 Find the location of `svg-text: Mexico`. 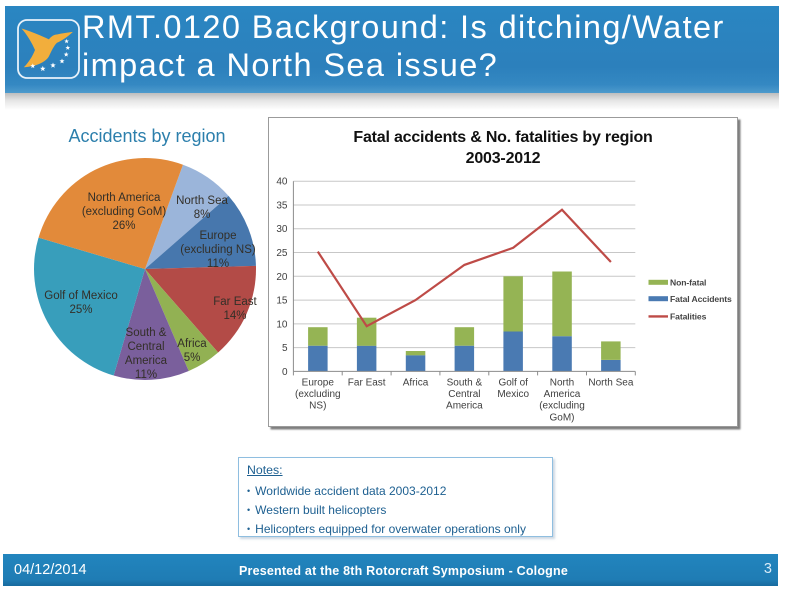

svg-text: Mexico is located at coordinates (513, 394).